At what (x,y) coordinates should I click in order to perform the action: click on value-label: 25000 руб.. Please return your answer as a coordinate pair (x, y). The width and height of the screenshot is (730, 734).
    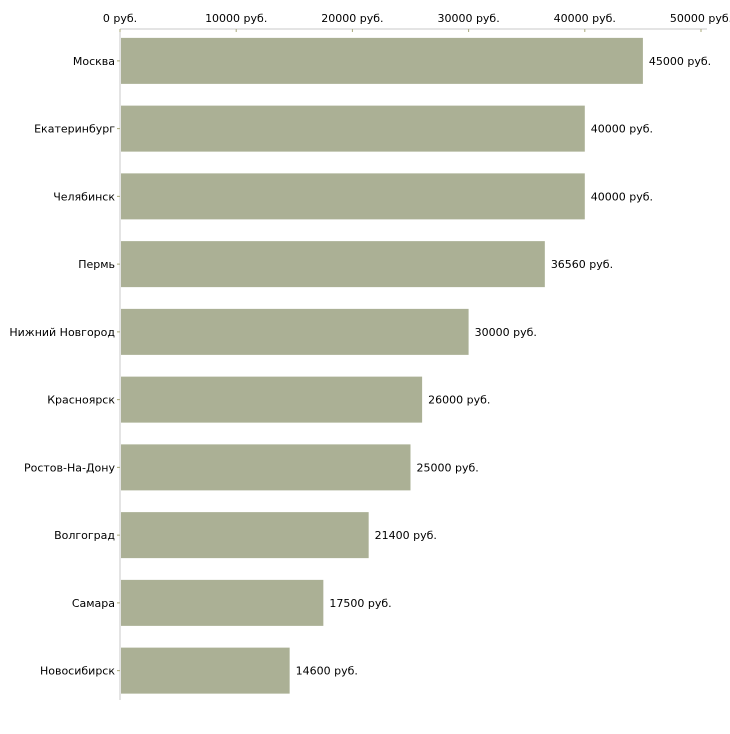
    Looking at the image, I should click on (448, 467).